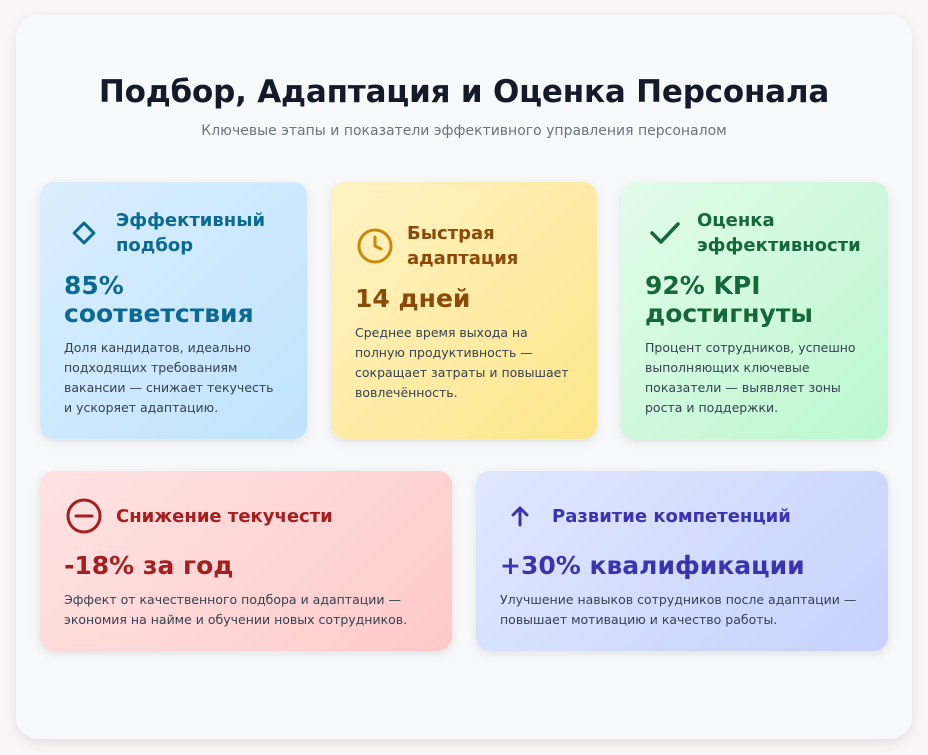 The width and height of the screenshot is (928, 755). I want to click on card-title: Снижение текучести, so click(224, 516).